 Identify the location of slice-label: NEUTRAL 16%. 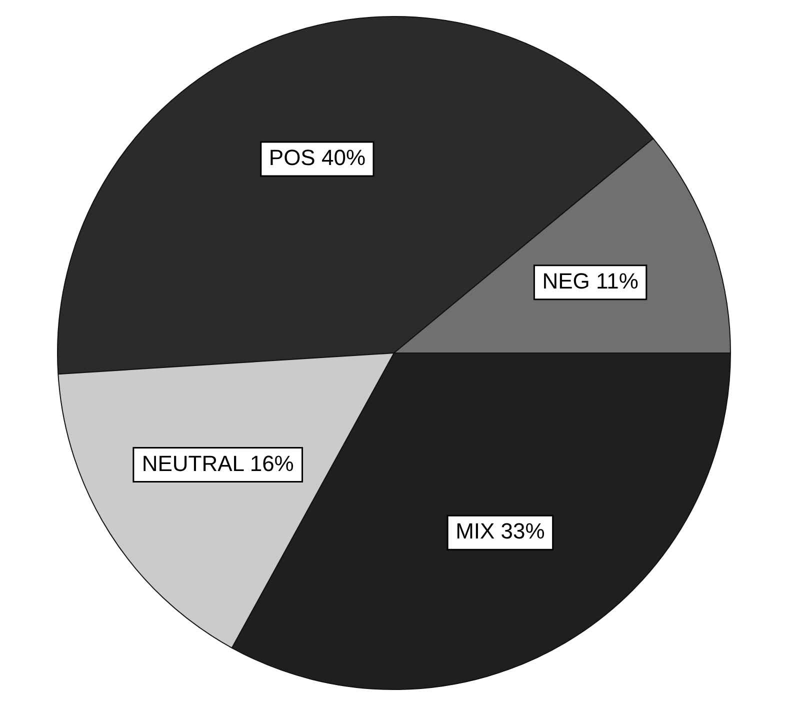
(218, 463).